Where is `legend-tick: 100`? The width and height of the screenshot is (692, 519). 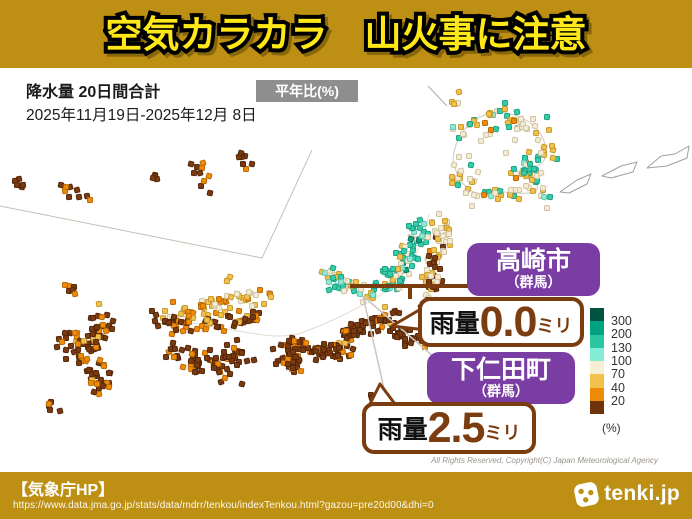 legend-tick: 100 is located at coordinates (621, 361).